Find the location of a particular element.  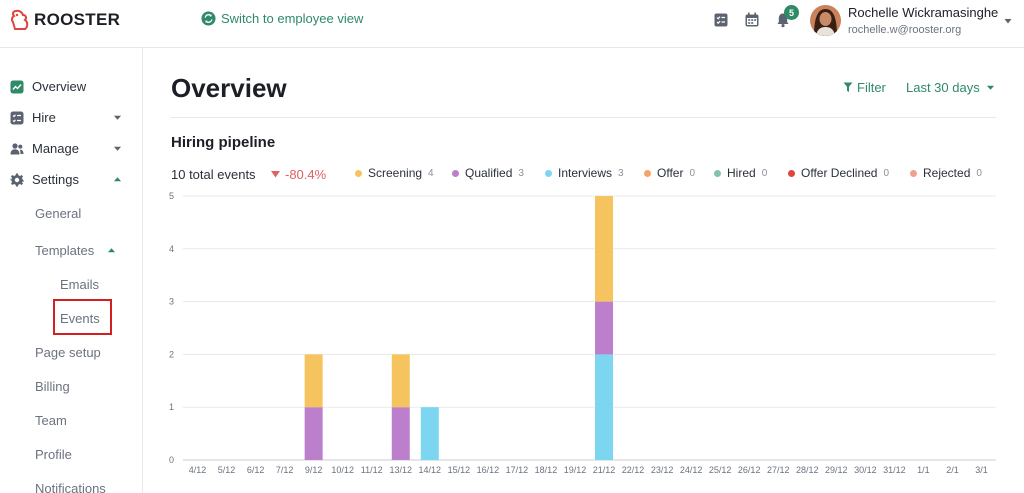

x-tick-label: 22/12 is located at coordinates (633, 470).